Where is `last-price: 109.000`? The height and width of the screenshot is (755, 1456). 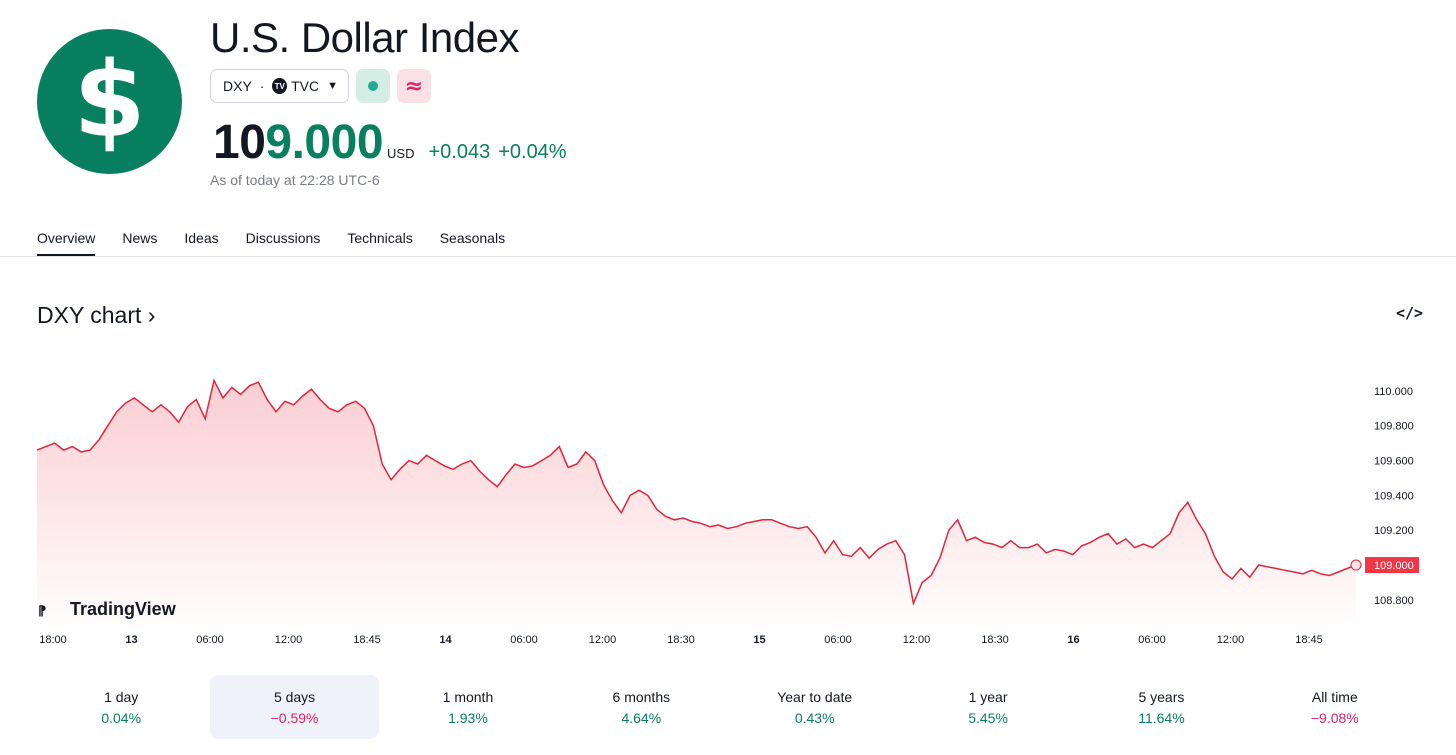
last-price: 109.000 is located at coordinates (298, 143).